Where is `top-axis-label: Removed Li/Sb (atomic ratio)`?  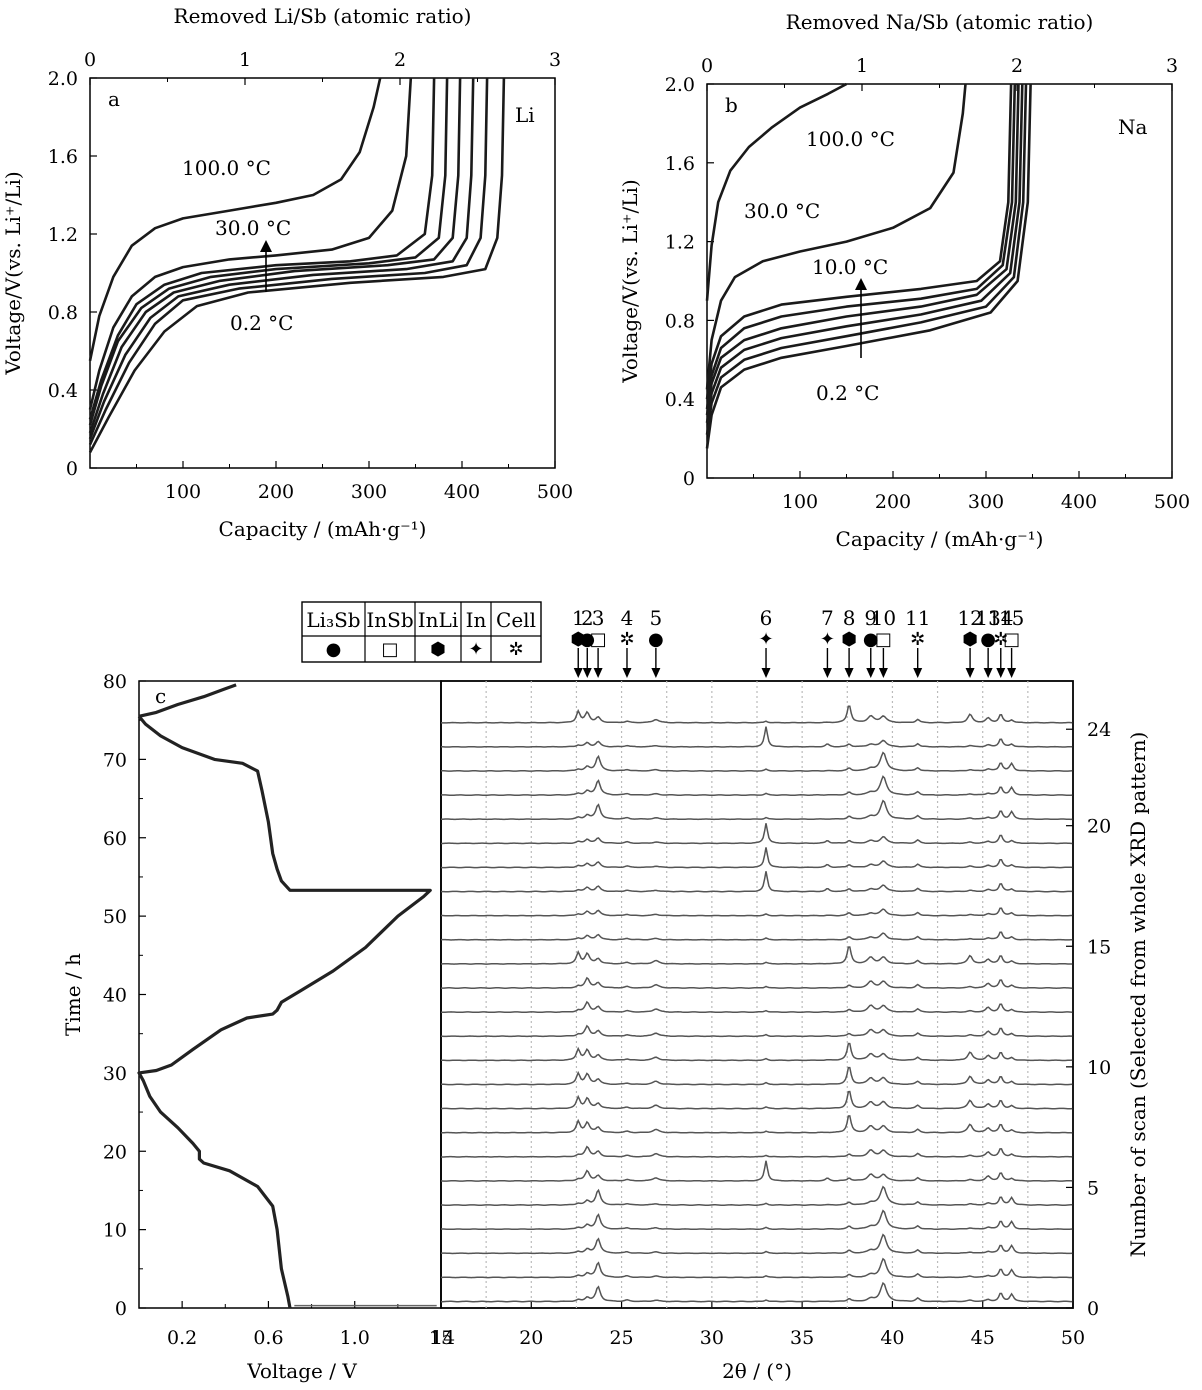 top-axis-label: Removed Li/Sb (atomic ratio) is located at coordinates (323, 16).